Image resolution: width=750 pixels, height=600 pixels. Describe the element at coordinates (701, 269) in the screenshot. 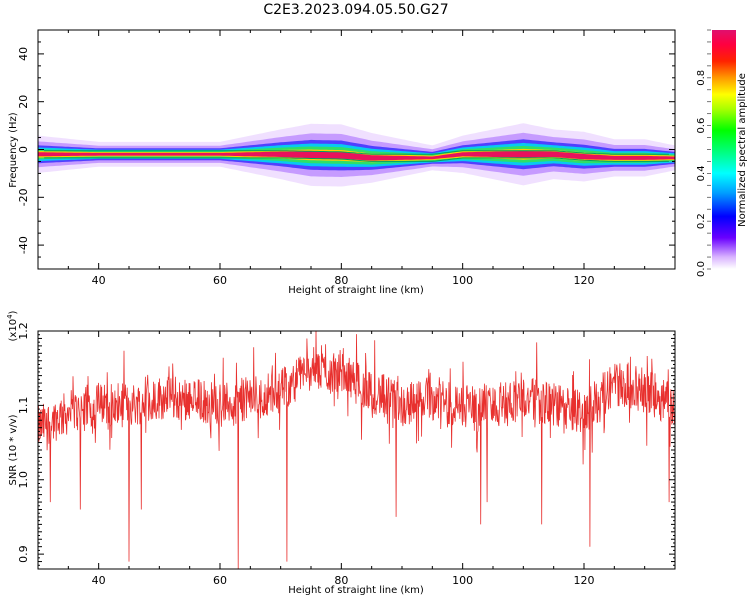

I see `colorbar-tick-label: 0.0` at that location.